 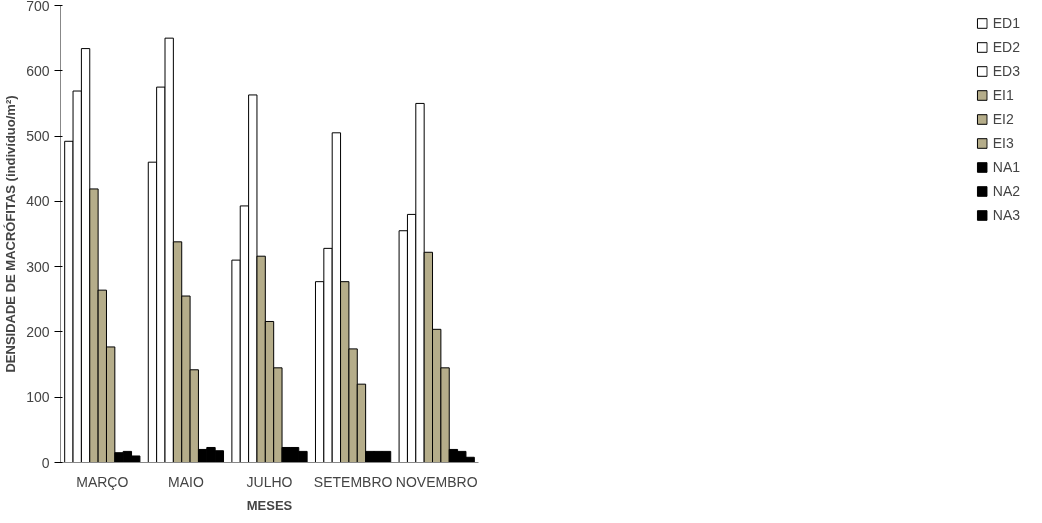 What do you see at coordinates (1006, 71) in the screenshot?
I see `legend-label: ED3` at bounding box center [1006, 71].